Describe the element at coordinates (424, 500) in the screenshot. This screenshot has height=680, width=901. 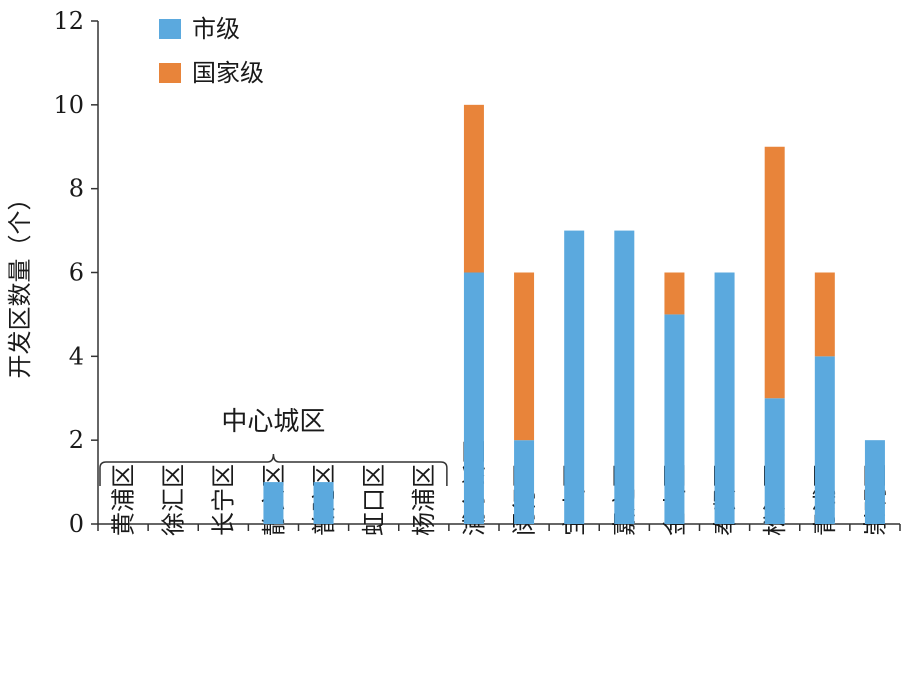
I see `x-tick-label: 杨浦区` at that location.